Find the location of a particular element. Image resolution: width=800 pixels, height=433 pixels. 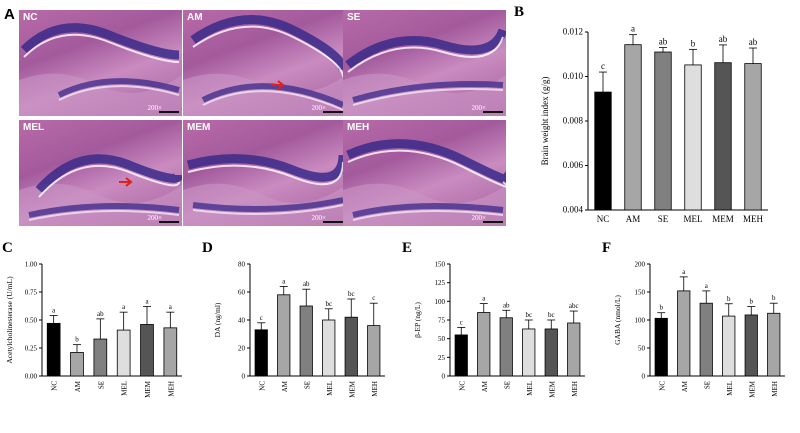

y-axis-label: Brain weight index (g/g) is located at coordinates (545, 121).